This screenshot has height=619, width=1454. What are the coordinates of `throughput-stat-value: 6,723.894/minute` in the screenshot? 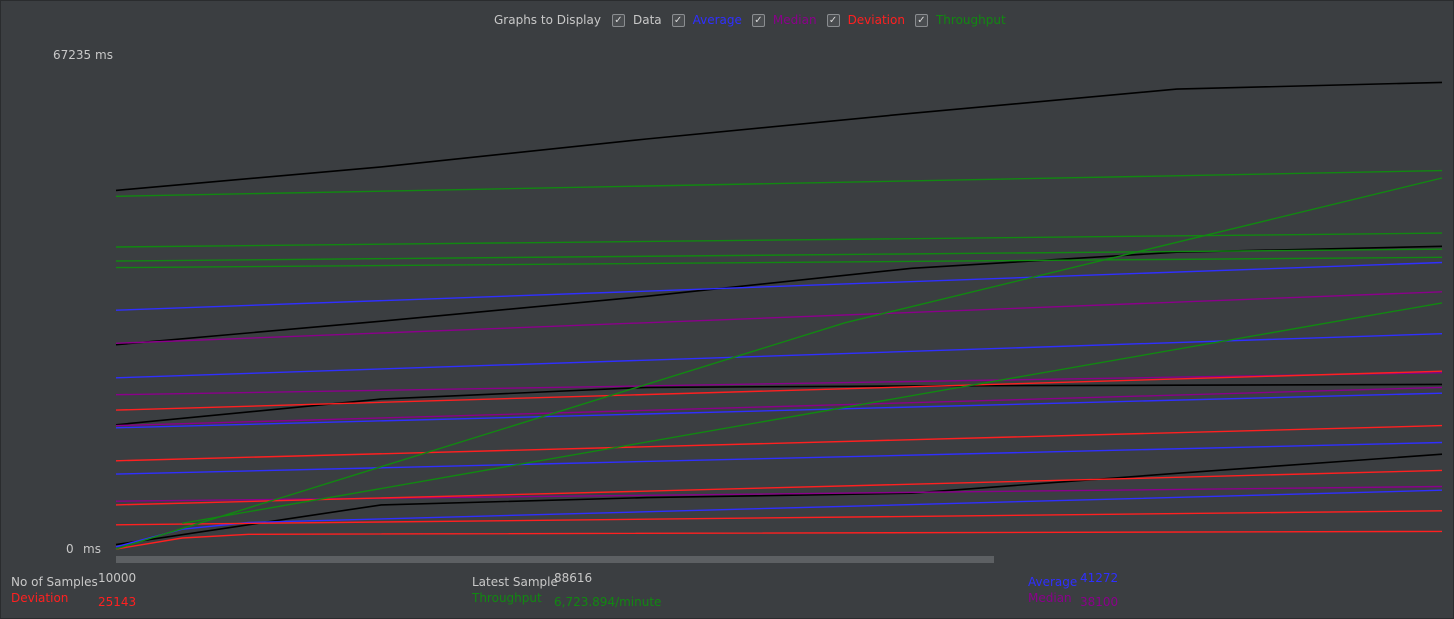 It's located at (608, 602).